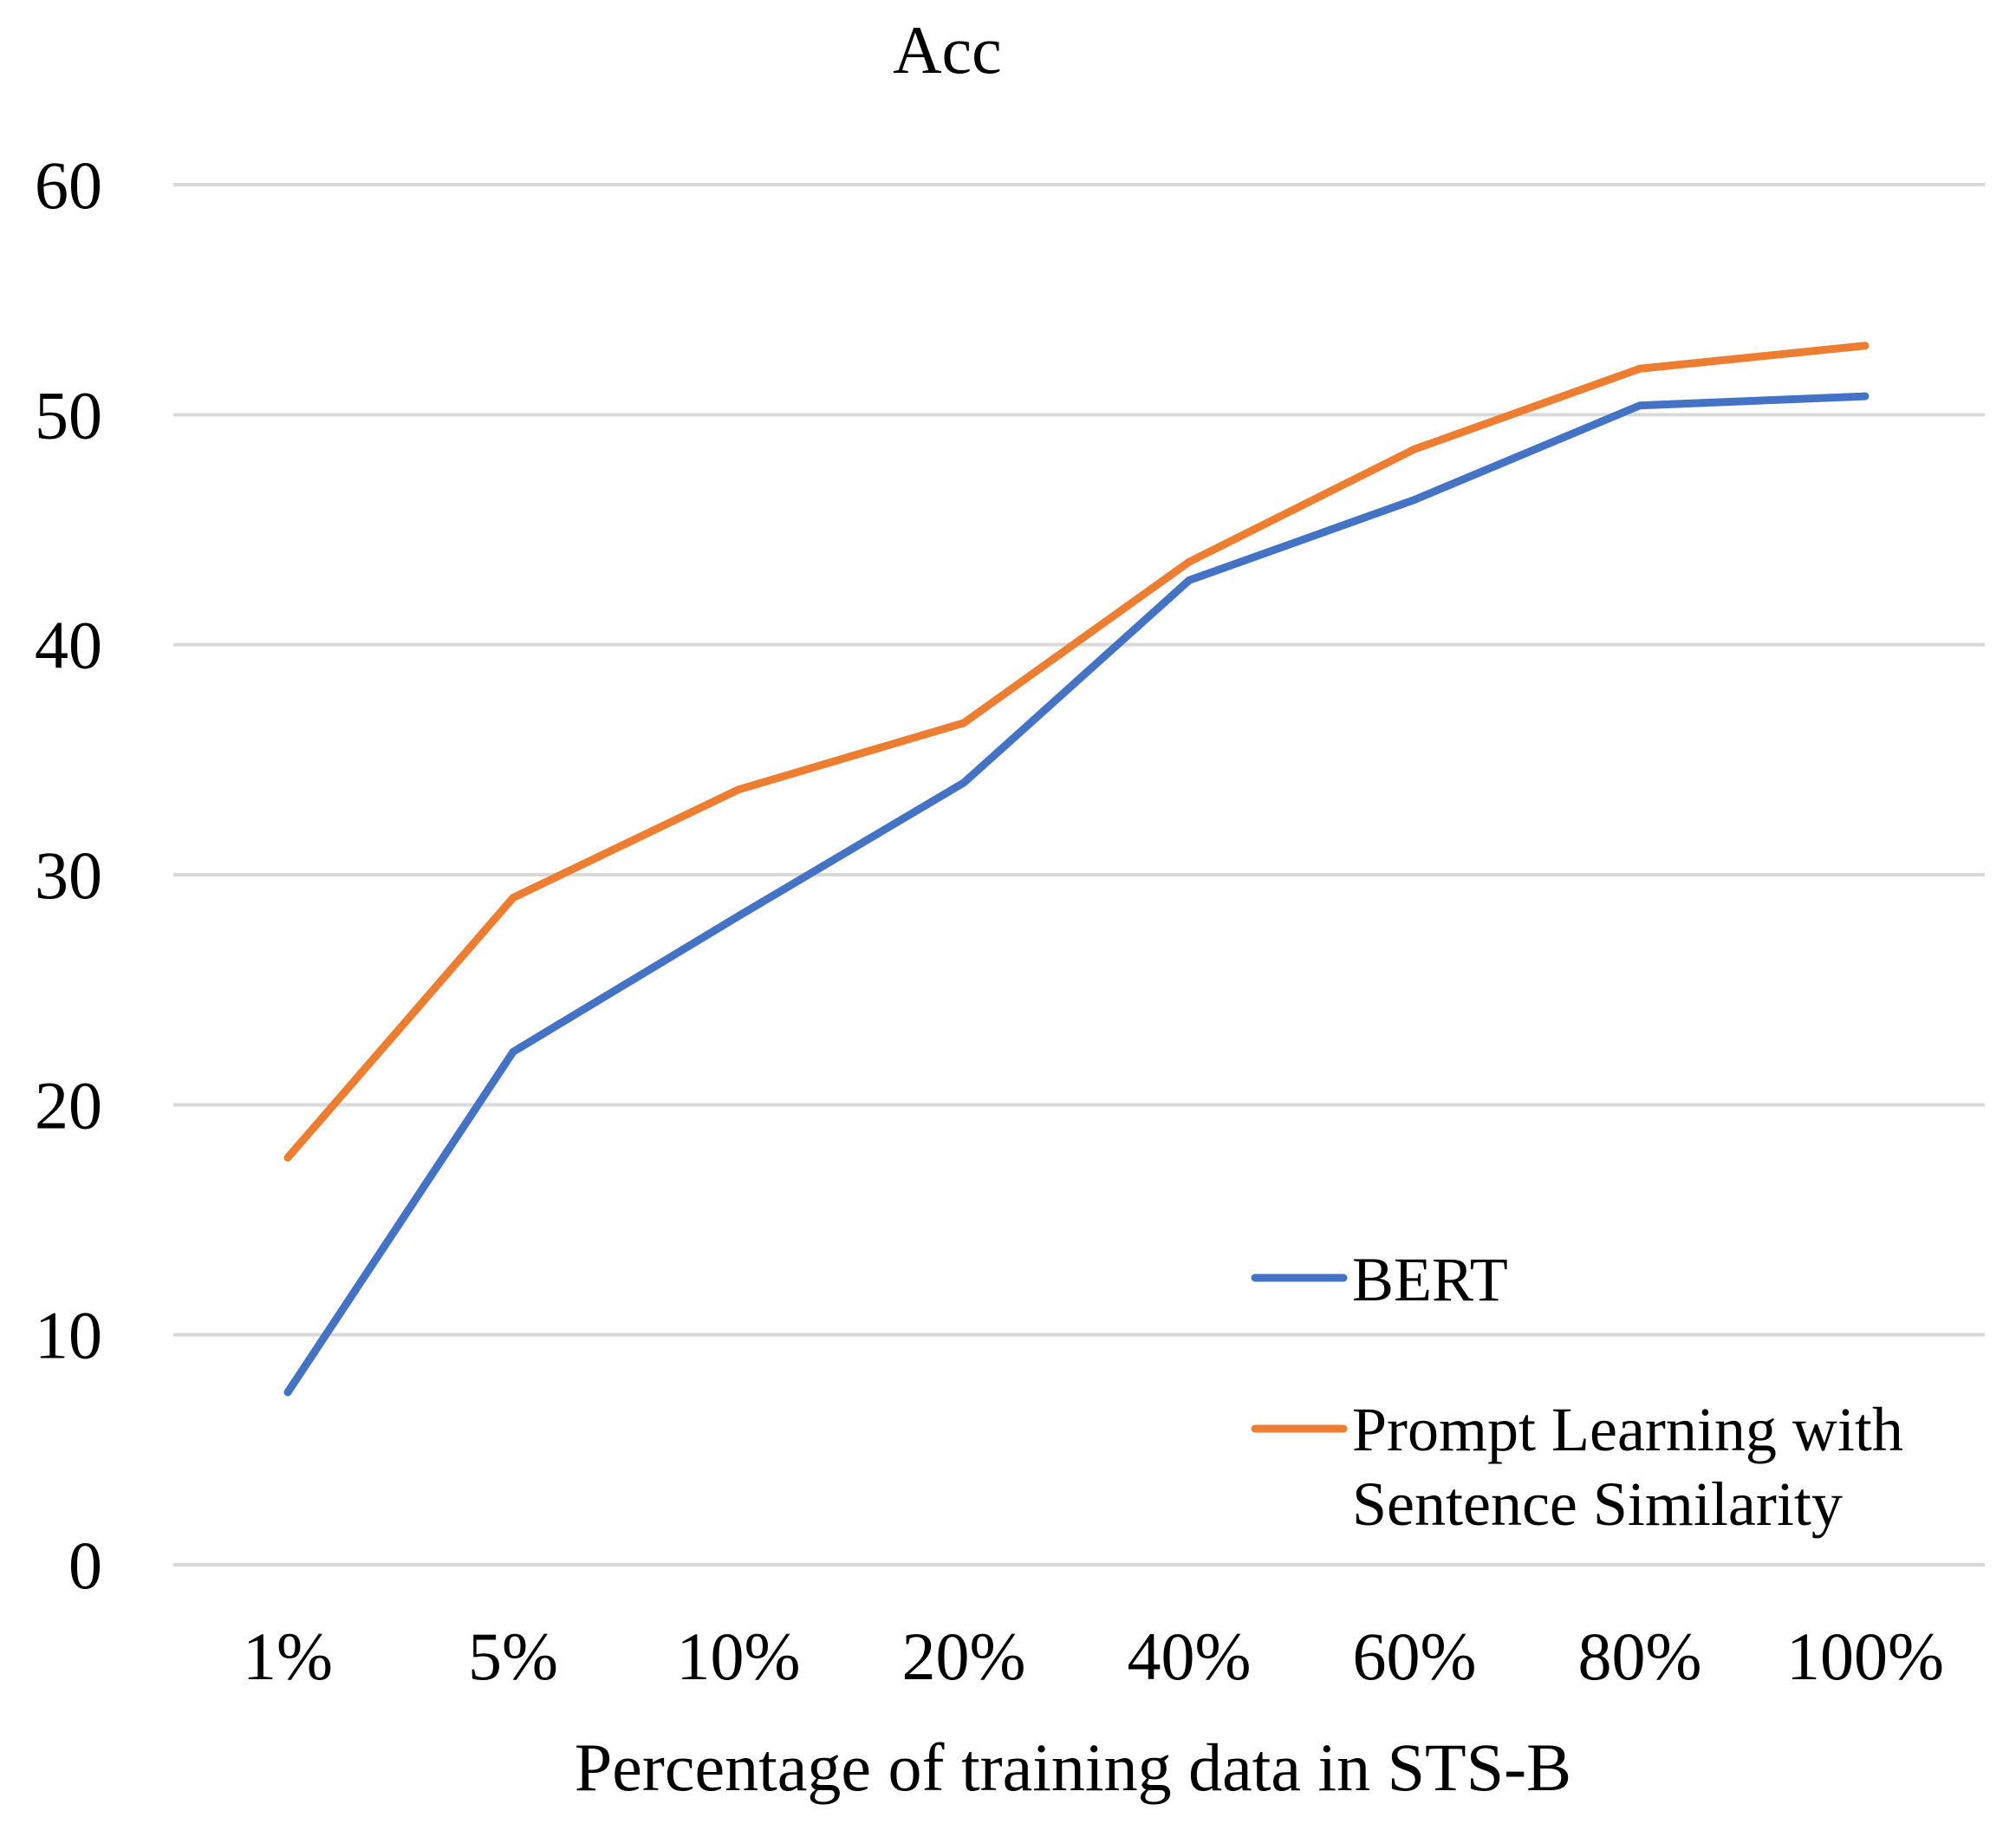 The height and width of the screenshot is (1824, 2016). What do you see at coordinates (288, 1656) in the screenshot?
I see `x-tick-label-0: 1%` at bounding box center [288, 1656].